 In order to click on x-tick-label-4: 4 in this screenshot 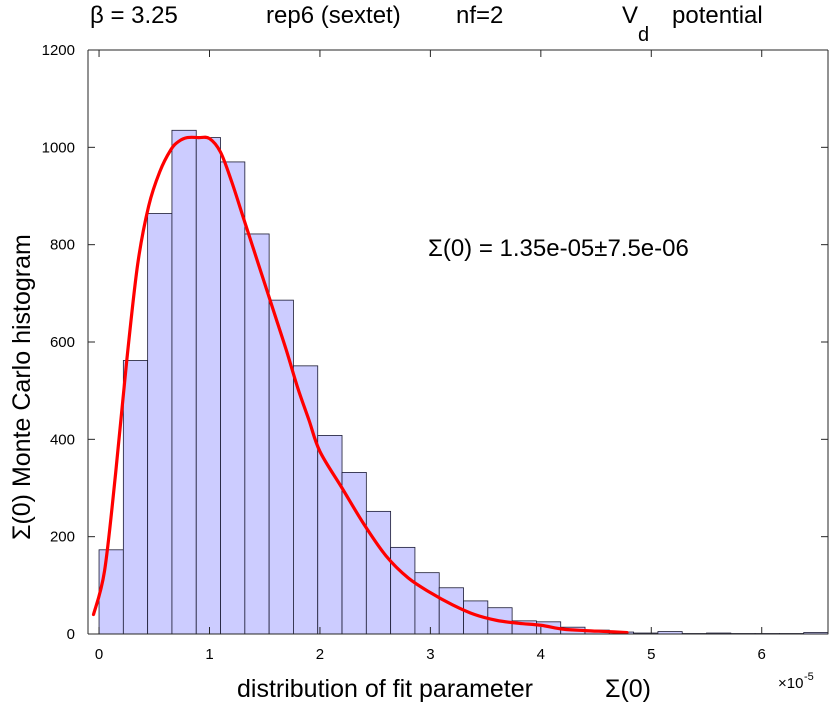, I will do `click(541, 654)`.